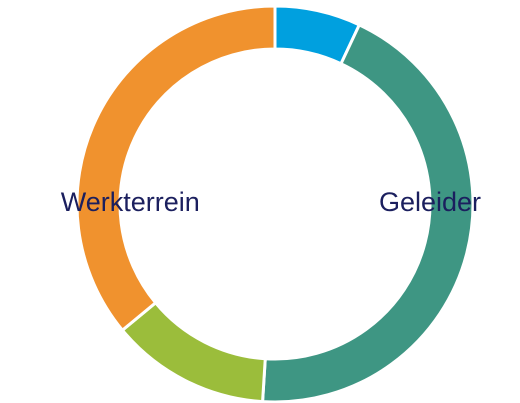  Describe the element at coordinates (430, 202) in the screenshot. I see `segment-label: Geleider` at that location.